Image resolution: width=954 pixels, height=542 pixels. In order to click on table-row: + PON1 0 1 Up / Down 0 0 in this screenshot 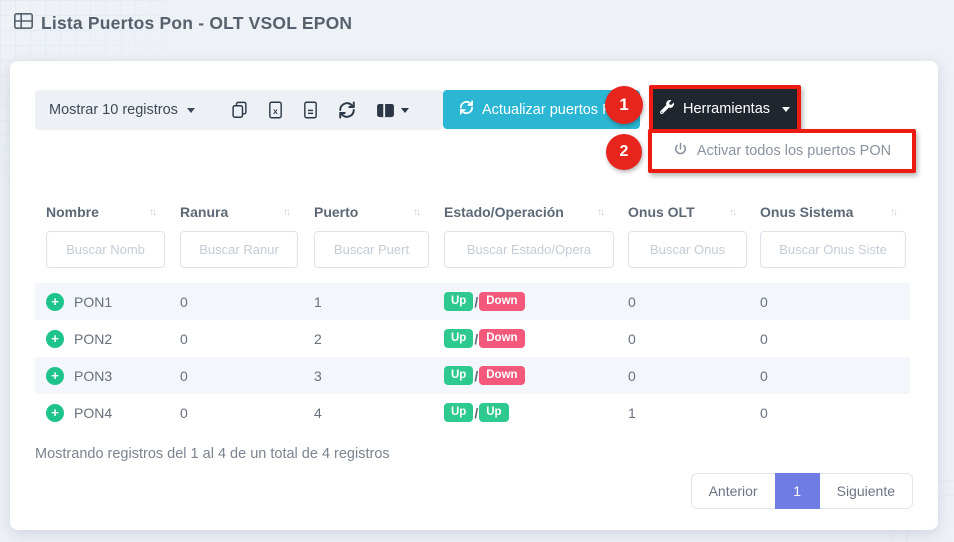, I will do `click(472, 301)`.